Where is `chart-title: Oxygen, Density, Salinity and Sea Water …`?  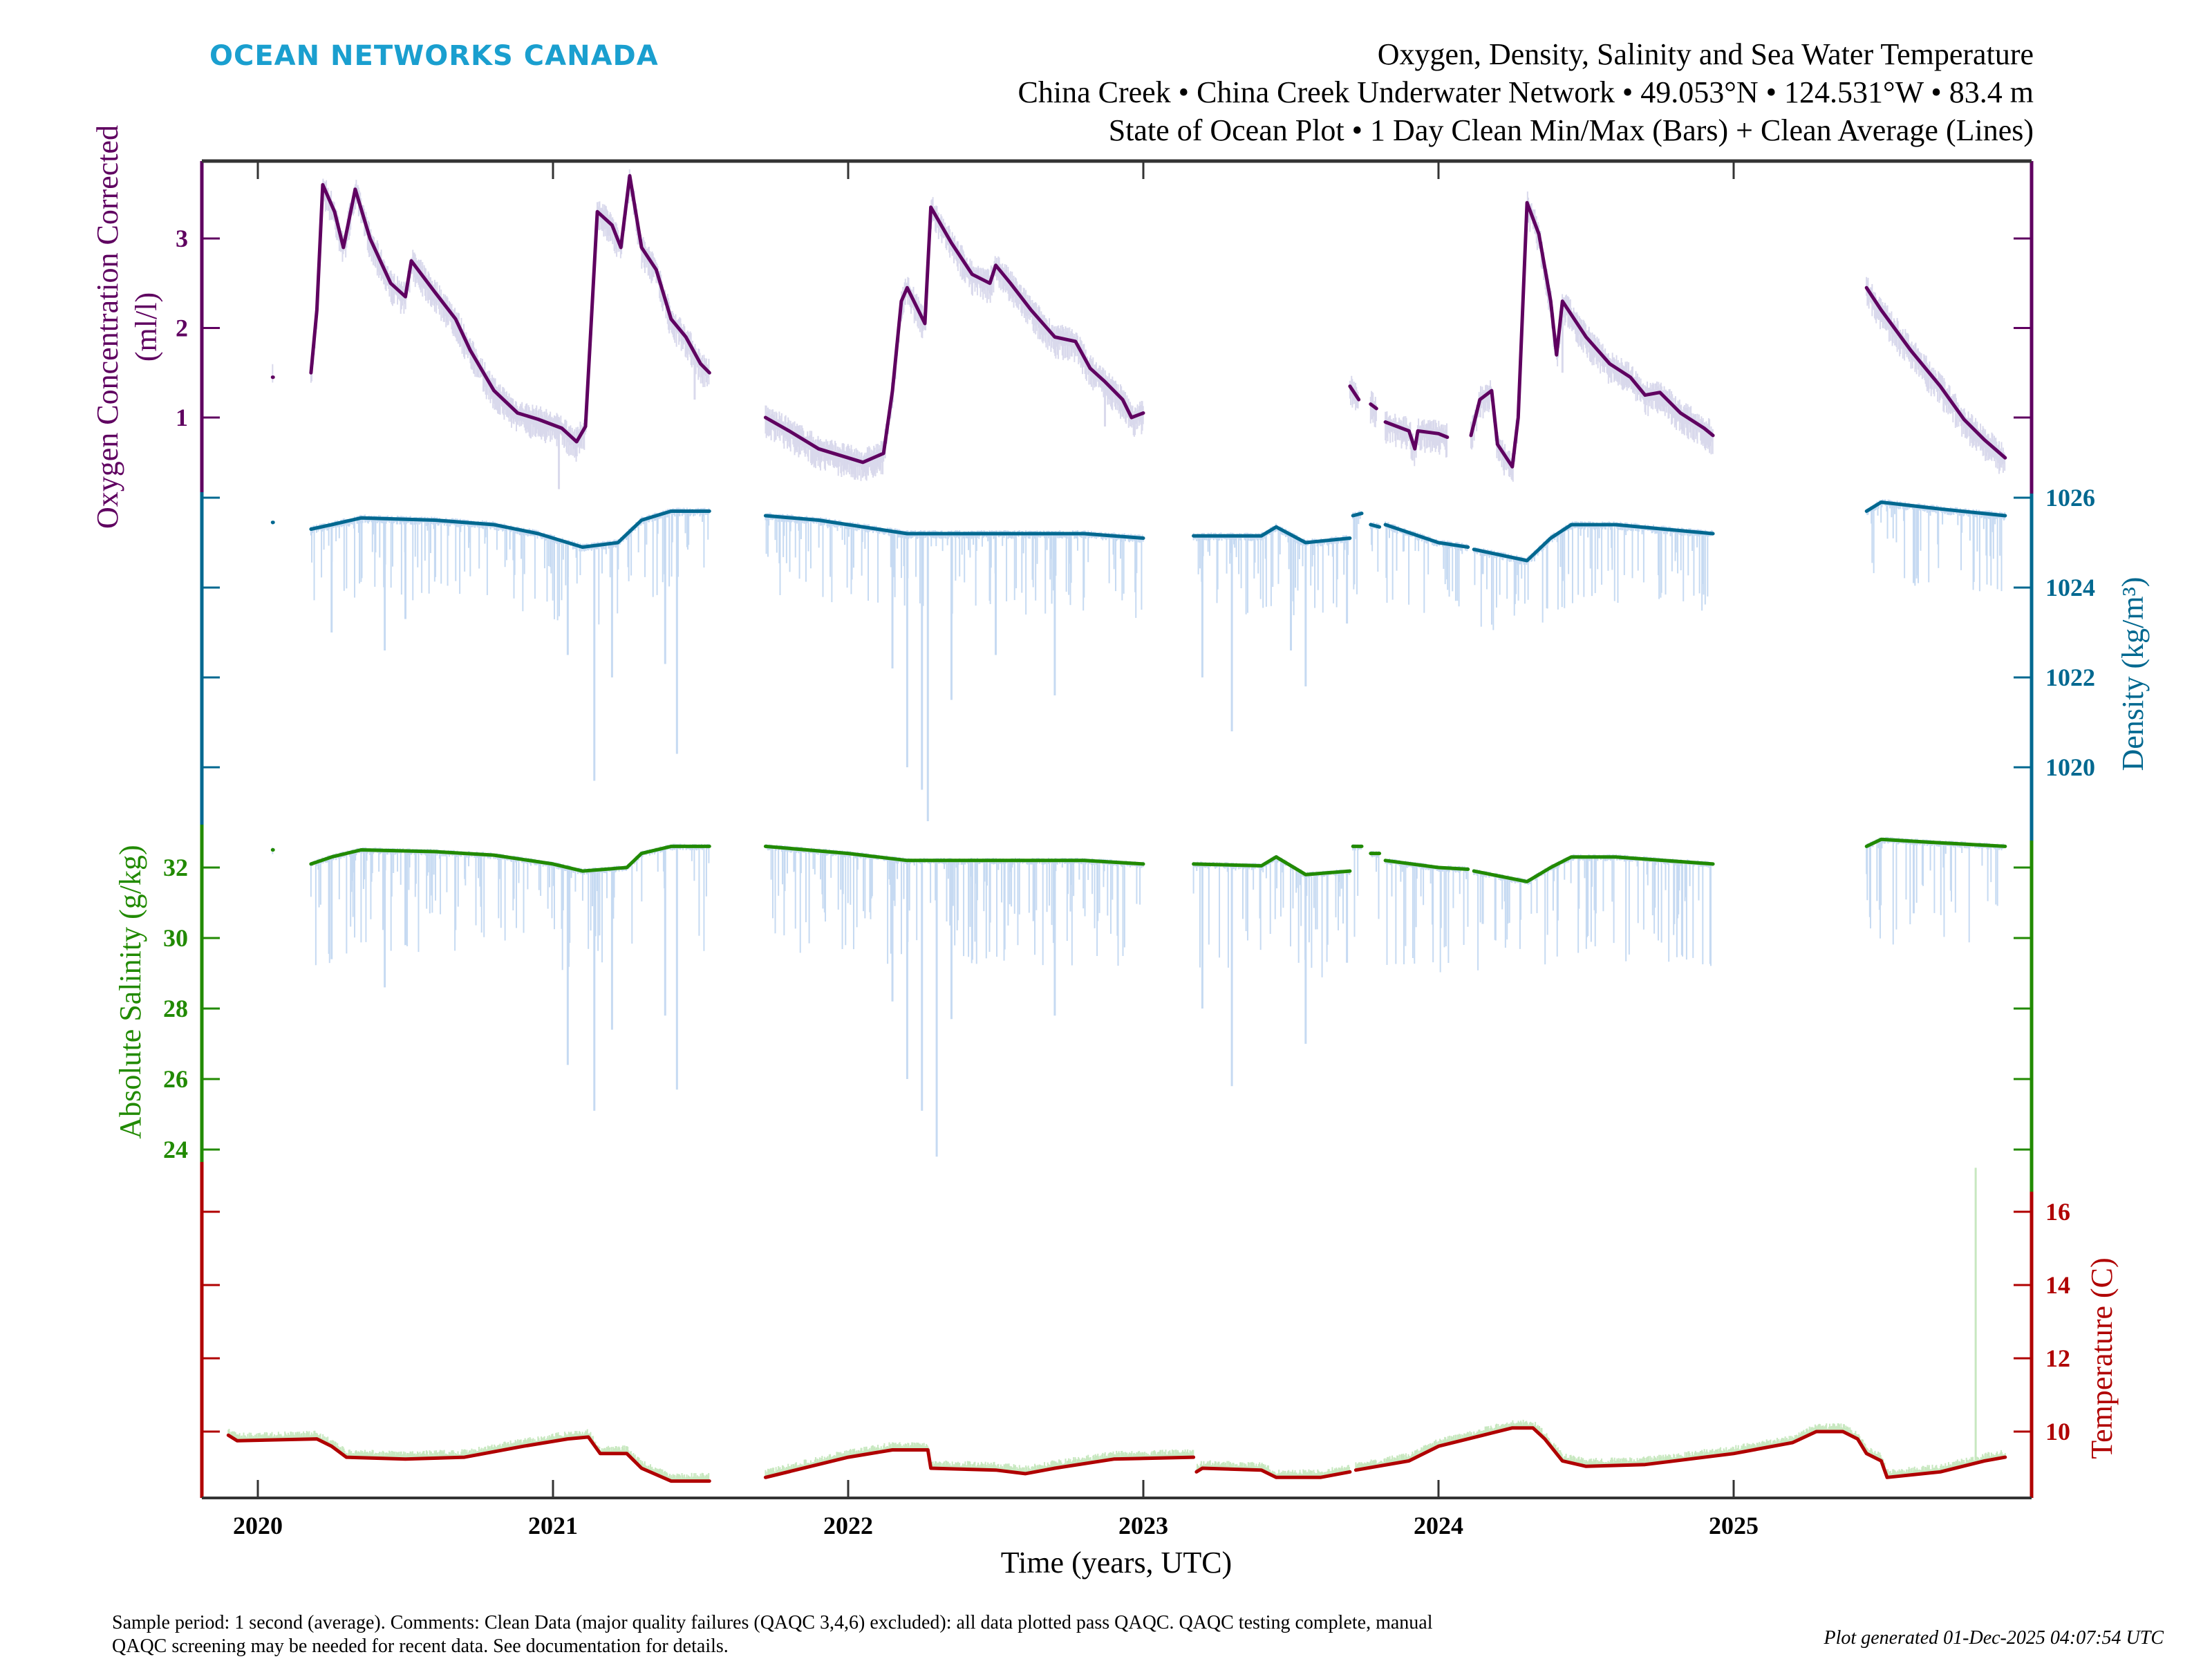
chart-title: Oxygen, Density, Salinity and Sea Water … is located at coordinates (1706, 54).